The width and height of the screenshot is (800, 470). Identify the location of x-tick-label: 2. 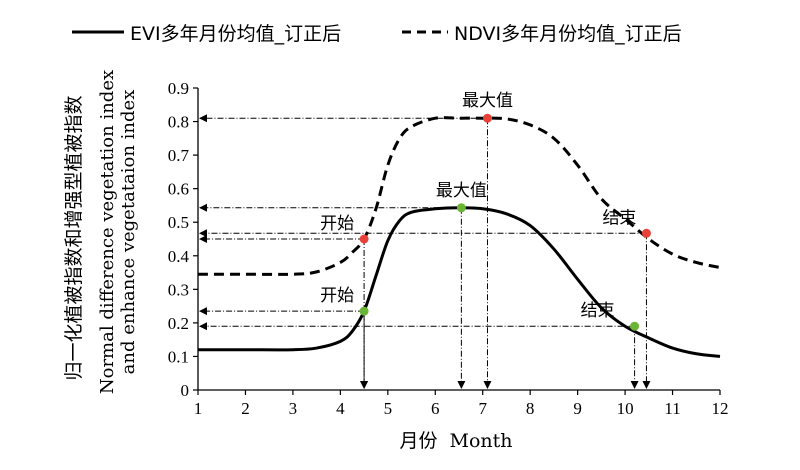
(245, 408).